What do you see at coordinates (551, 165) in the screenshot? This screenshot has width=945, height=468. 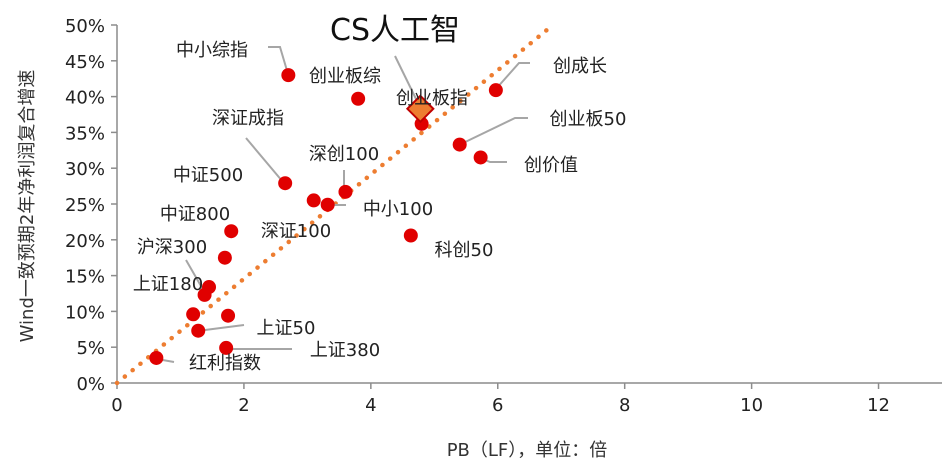 I see `point-label: 创价值` at bounding box center [551, 165].